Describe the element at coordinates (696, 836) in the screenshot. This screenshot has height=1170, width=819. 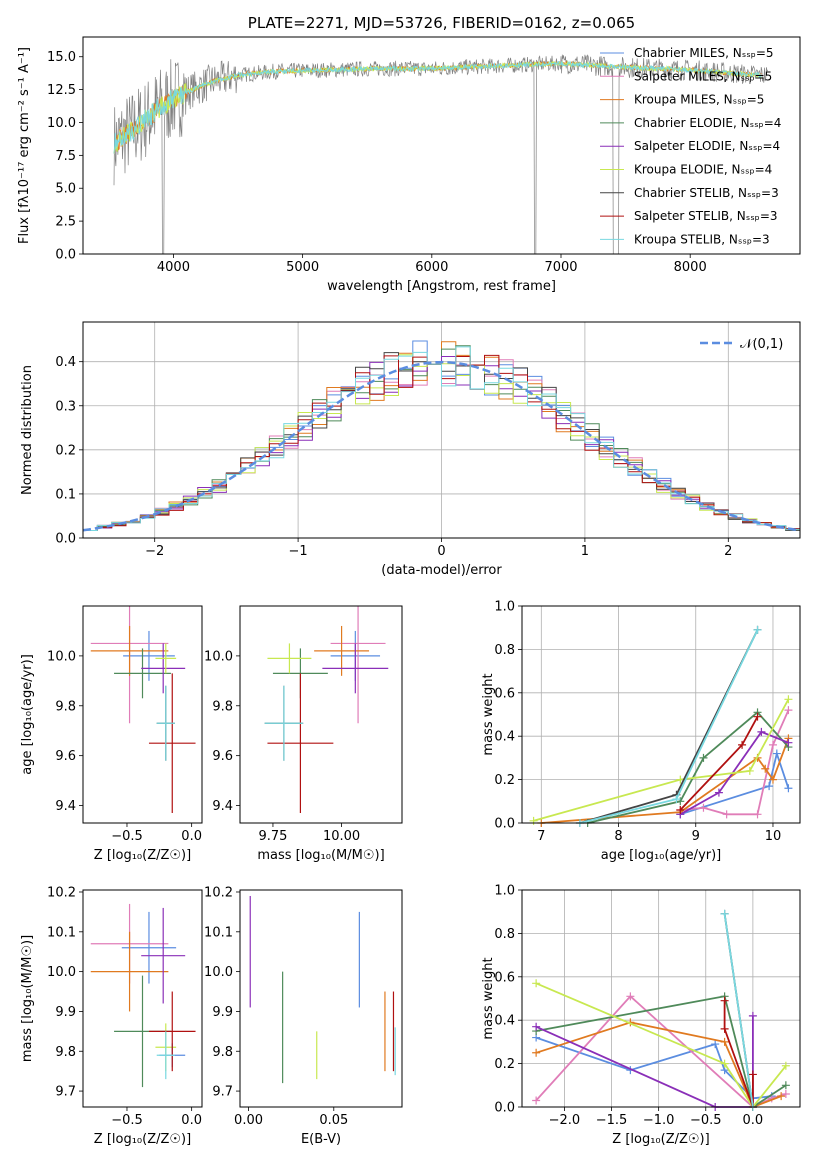
I see `x-tick-label: 9` at that location.